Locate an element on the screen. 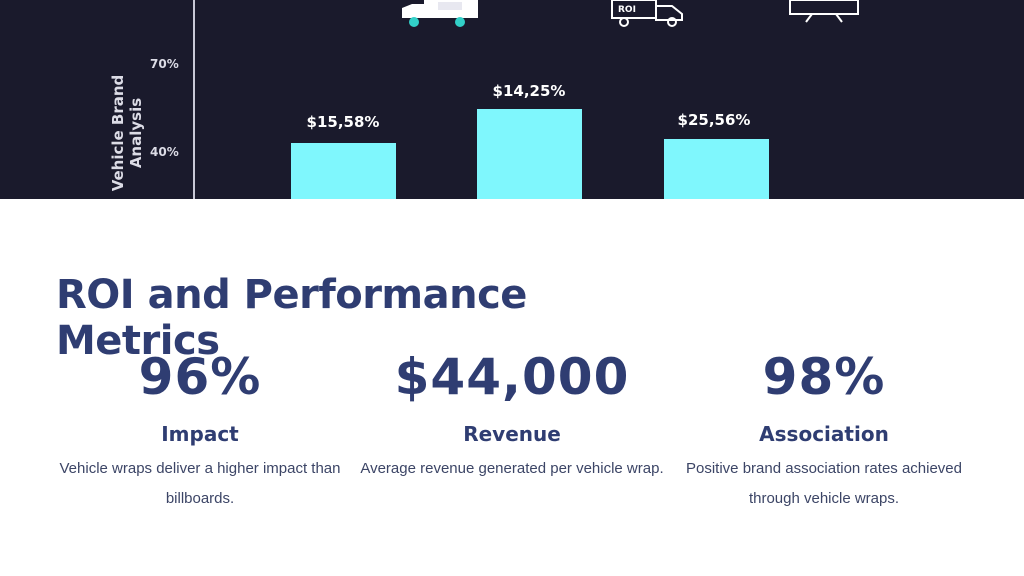 This screenshot has width=1024, height=576. metric-value: 96% is located at coordinates (200, 377).